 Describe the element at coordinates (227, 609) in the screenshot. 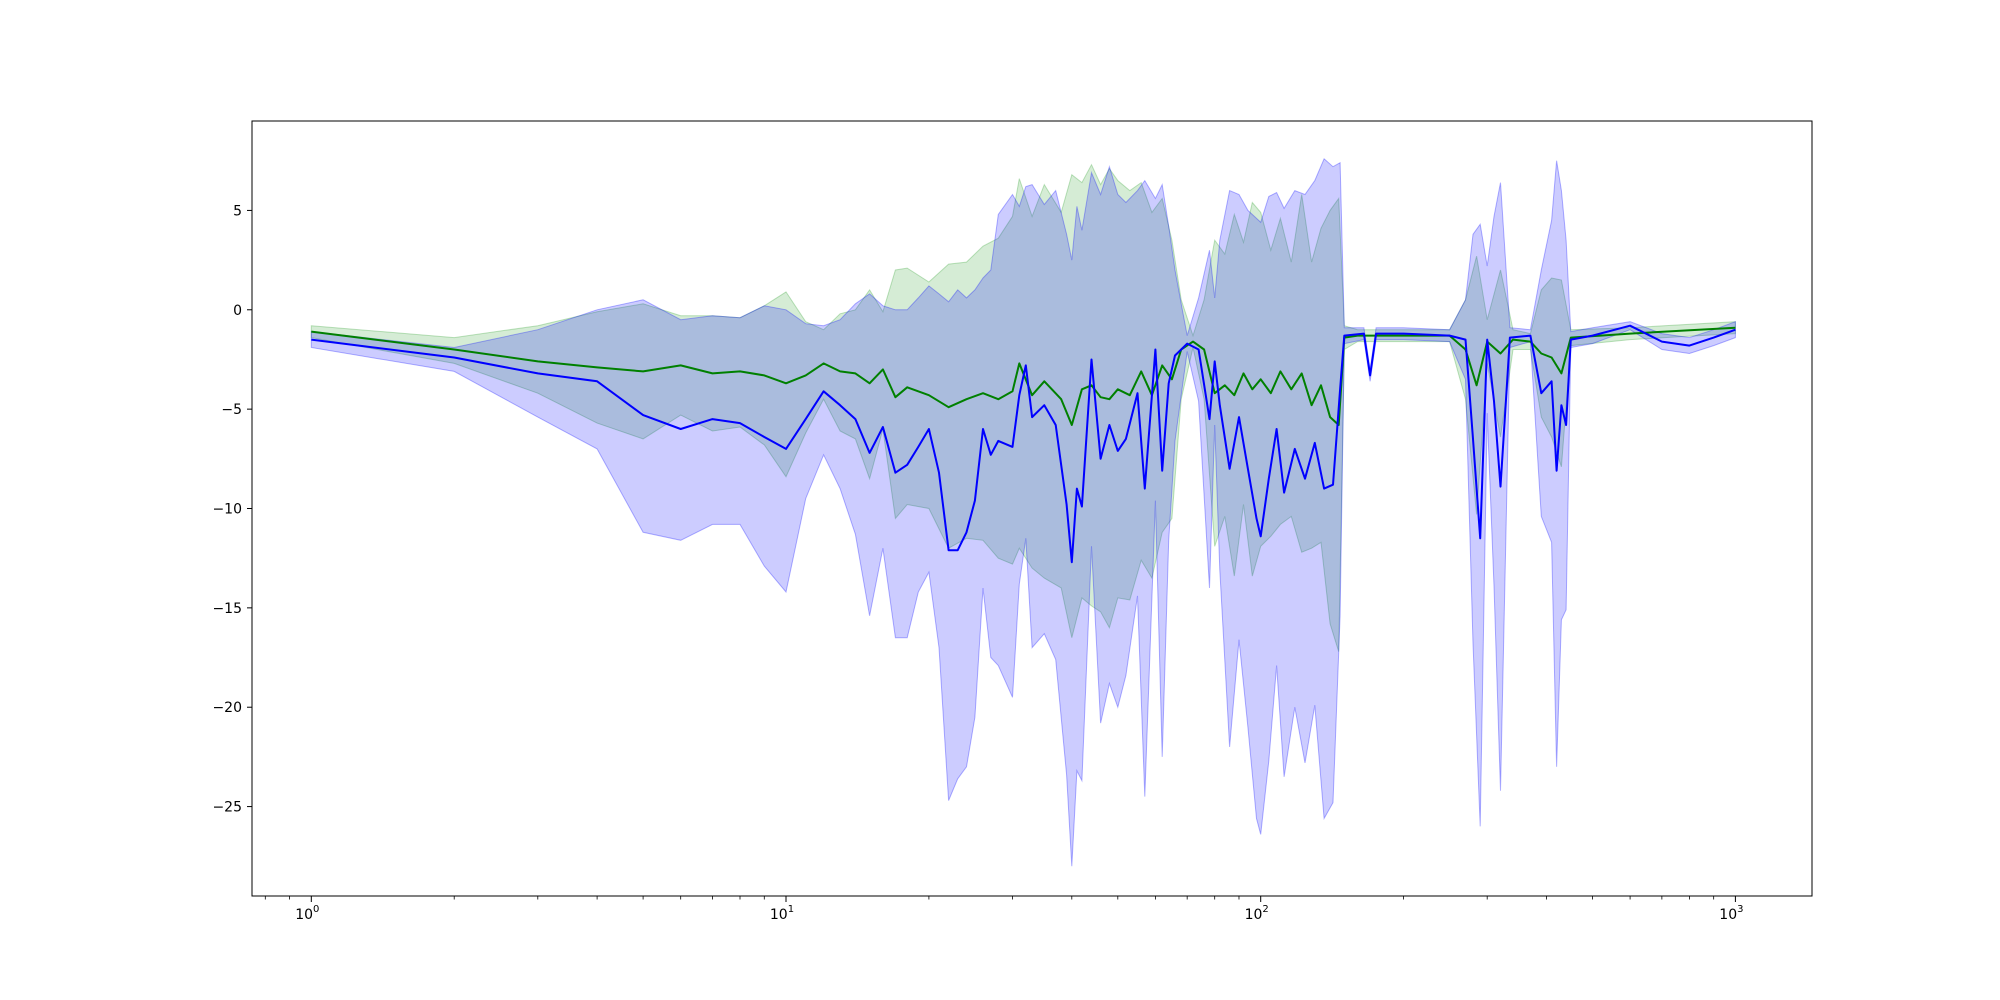

I see `y-tick-label: −15` at that location.